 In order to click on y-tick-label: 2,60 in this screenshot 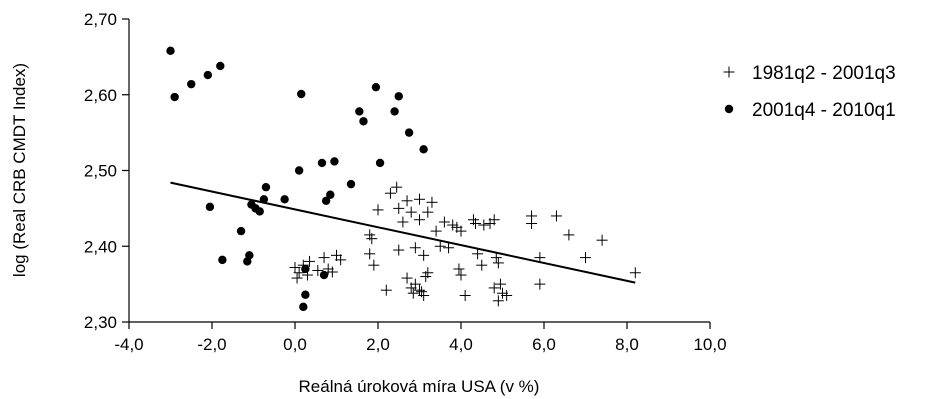, I will do `click(100, 95)`.